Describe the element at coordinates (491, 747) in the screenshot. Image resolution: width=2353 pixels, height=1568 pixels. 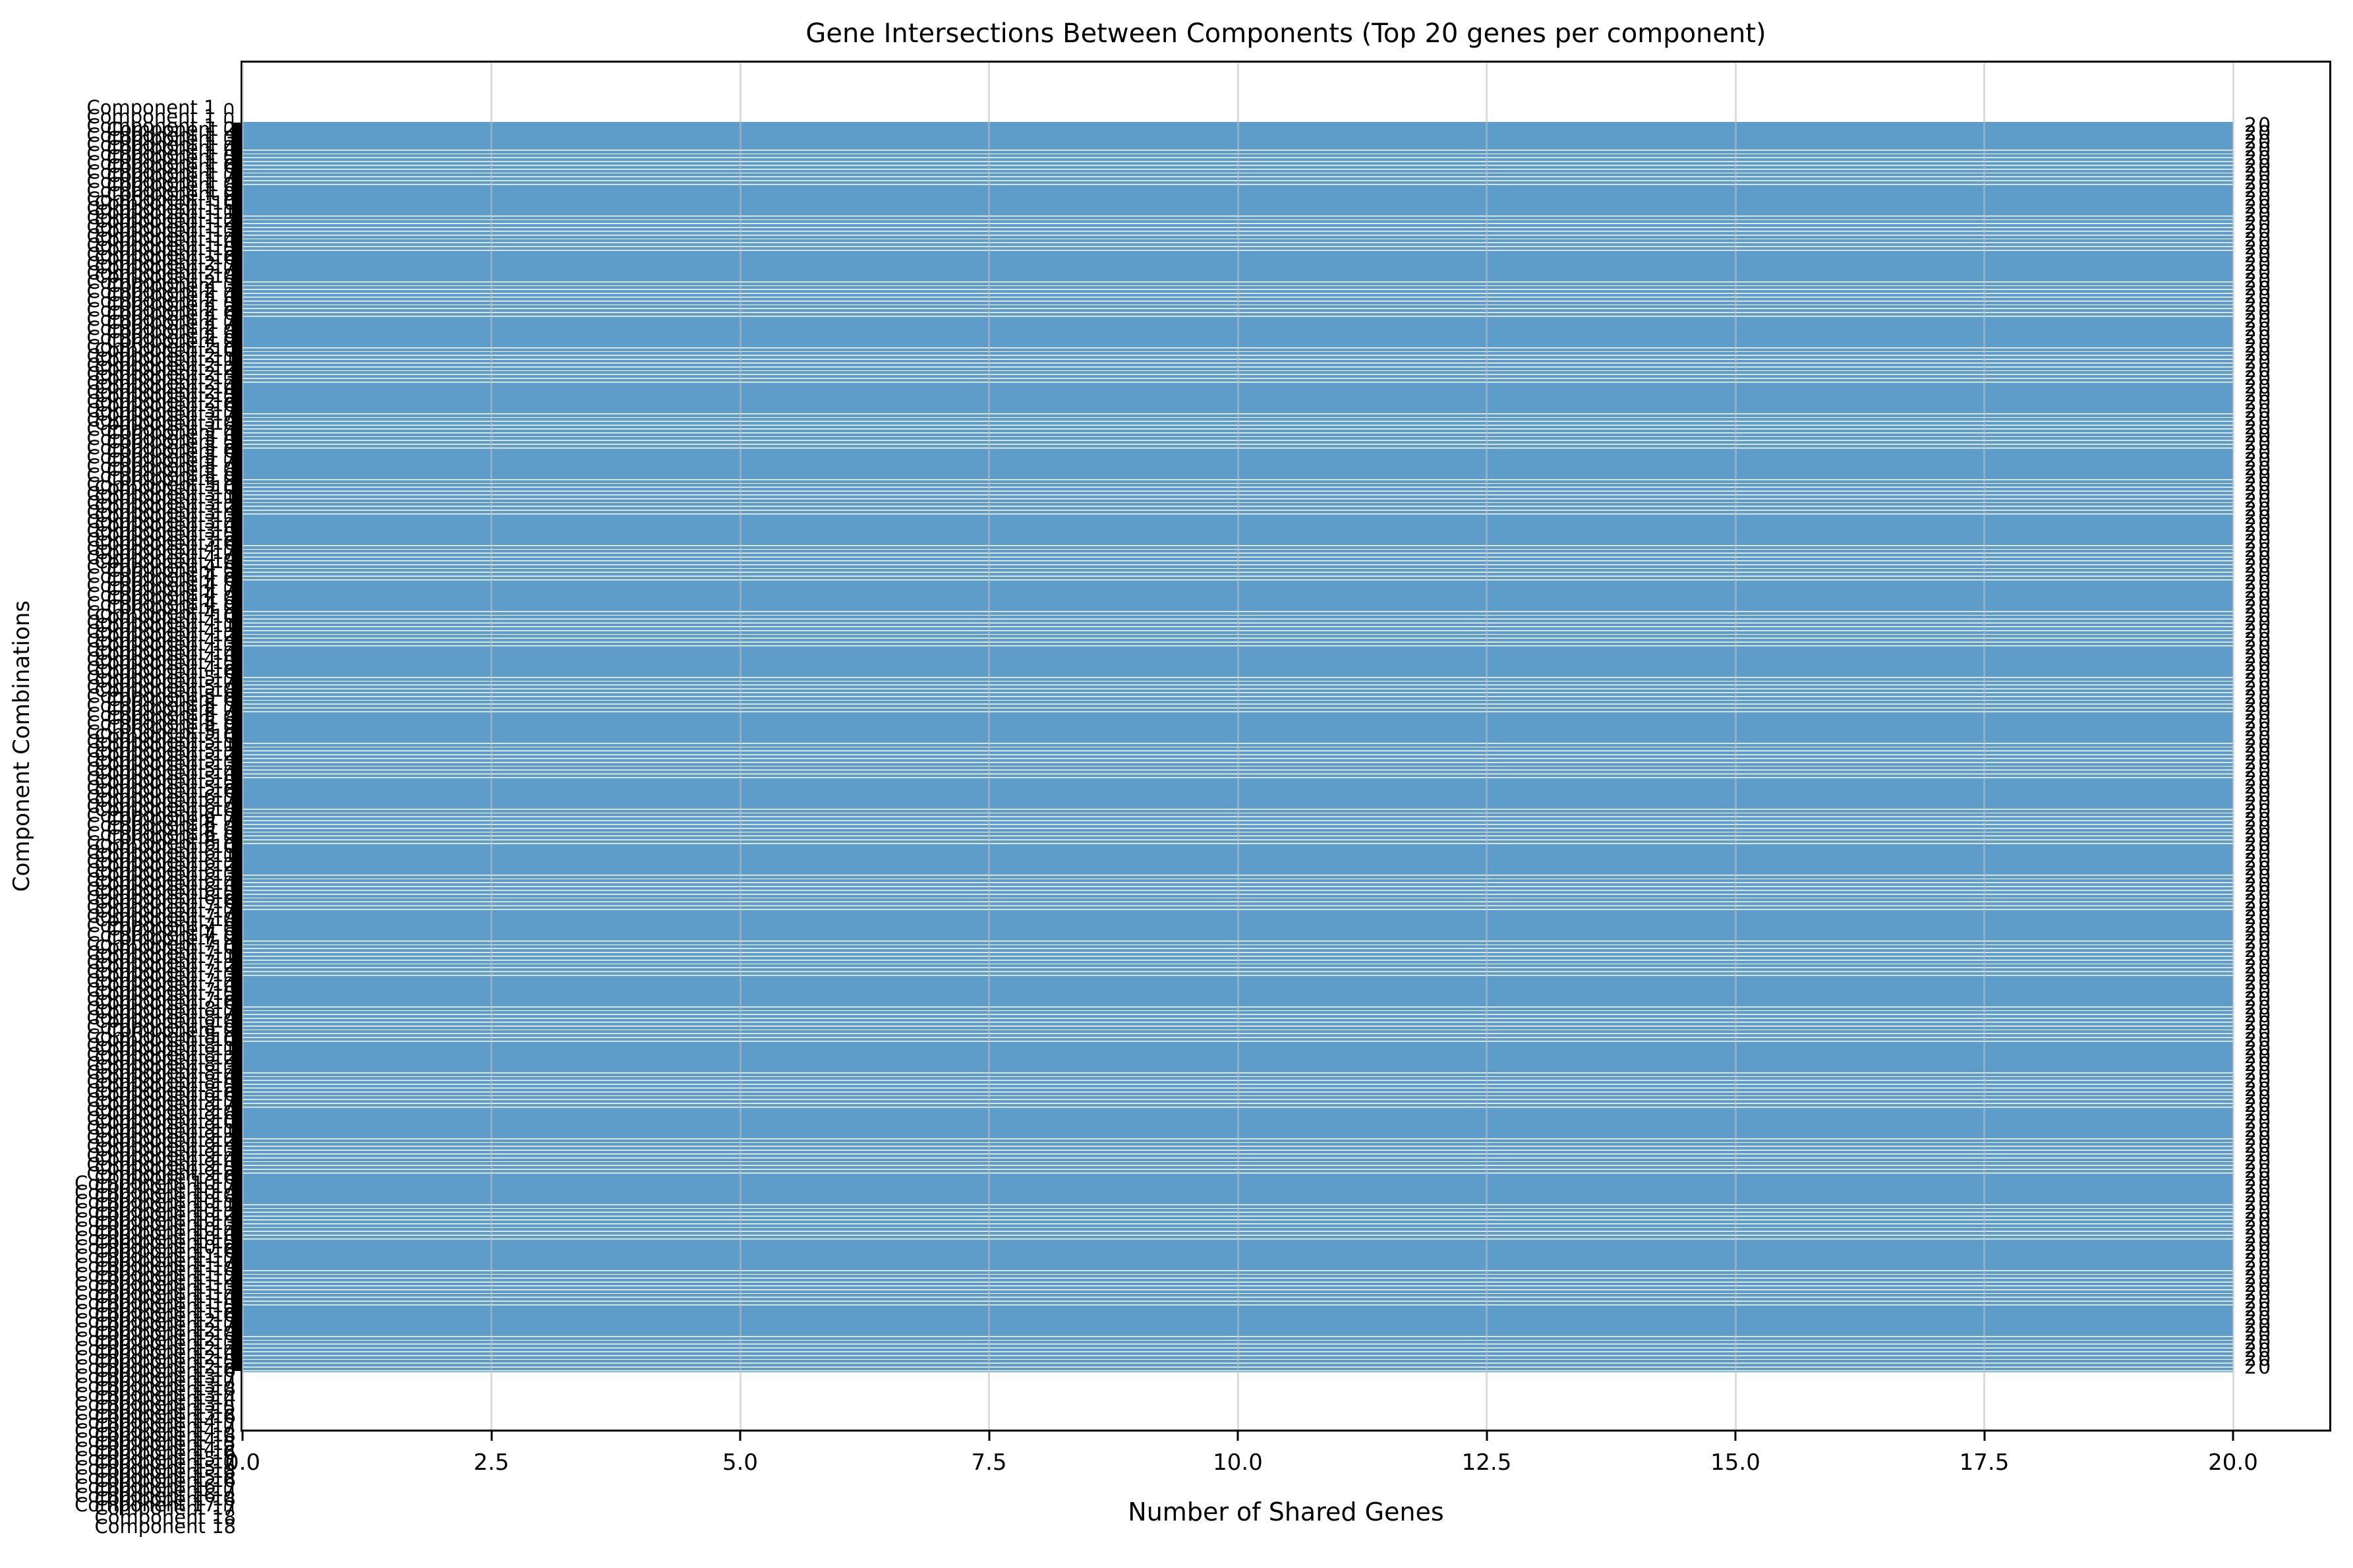
I see `gridline-x-2.5` at that location.